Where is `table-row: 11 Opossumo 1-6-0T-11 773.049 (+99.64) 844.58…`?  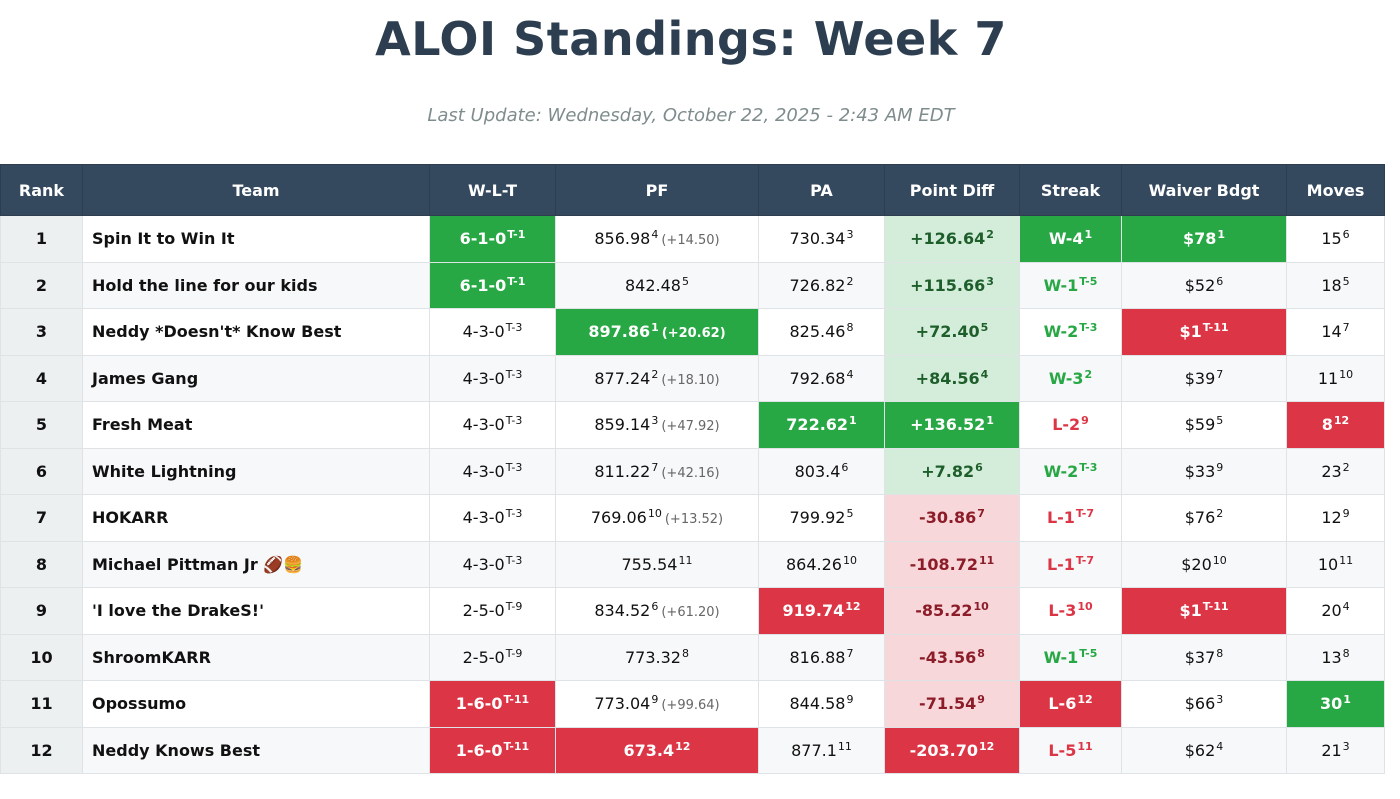
table-row: 11 Opossumo 1-6-0T-11 773.049 (+99.64) 844.58… is located at coordinates (692, 704).